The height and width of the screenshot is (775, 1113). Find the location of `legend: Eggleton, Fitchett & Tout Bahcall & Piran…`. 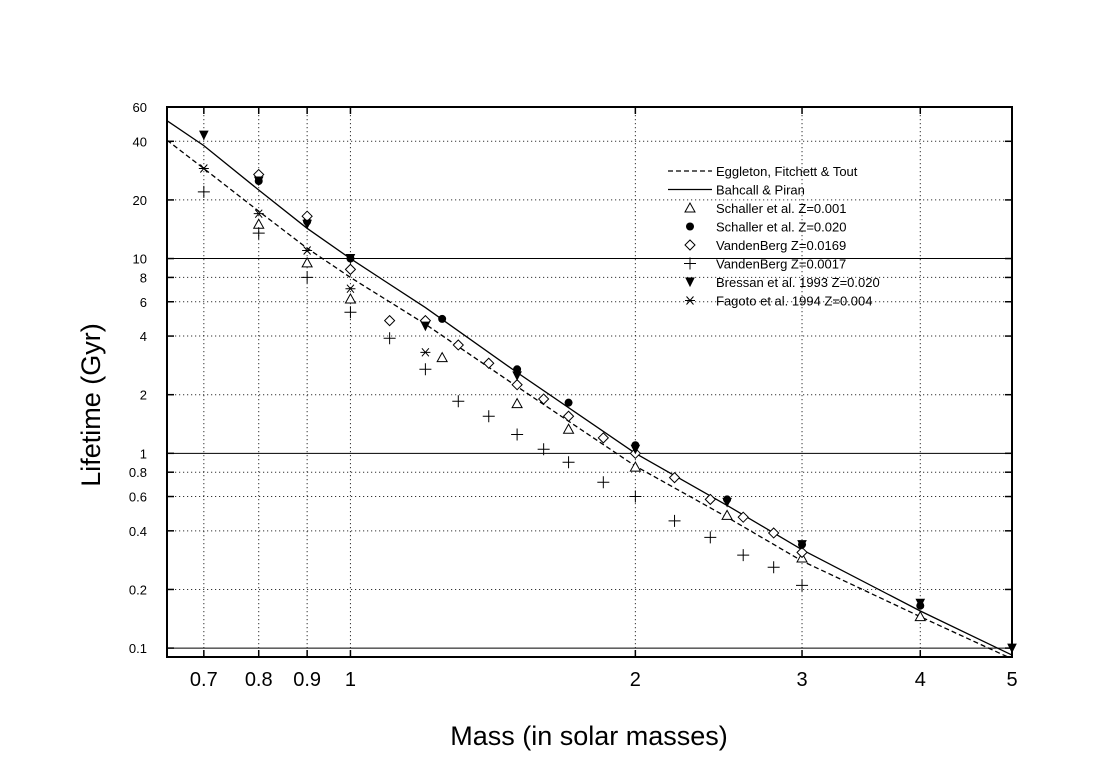

legend: Eggleton, Fitchett & Tout Bahcall & Piran… is located at coordinates (774, 236).